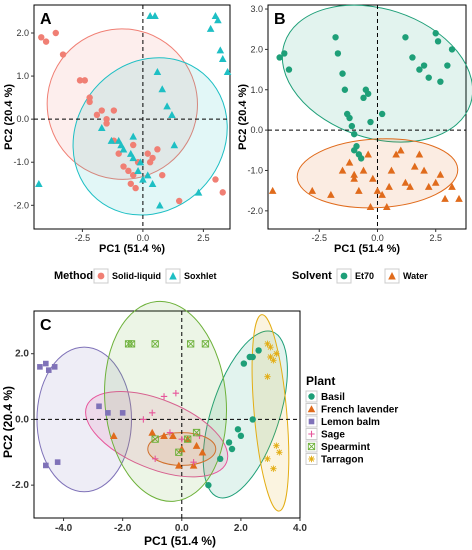  Describe the element at coordinates (256, 9) in the screenshot. I see `y-tick-label: 3.0` at that location.